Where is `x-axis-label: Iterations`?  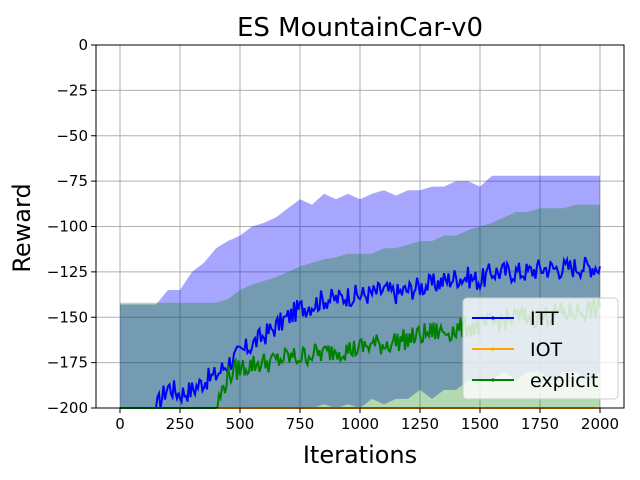
x-axis-label: Iterations is located at coordinates (360, 455).